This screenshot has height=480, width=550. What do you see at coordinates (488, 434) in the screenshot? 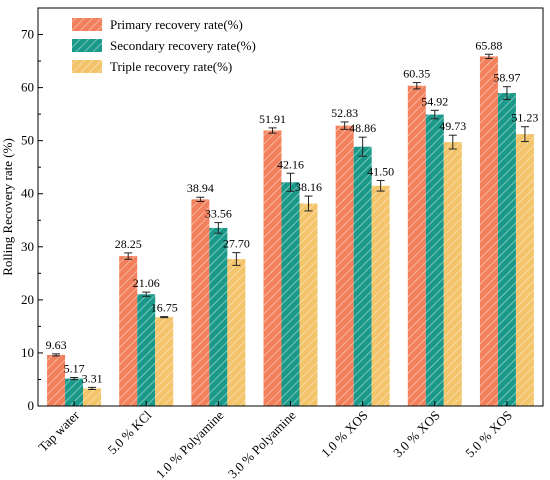
I see `x-tick-label-6: 5.0 % XOS` at bounding box center [488, 434].